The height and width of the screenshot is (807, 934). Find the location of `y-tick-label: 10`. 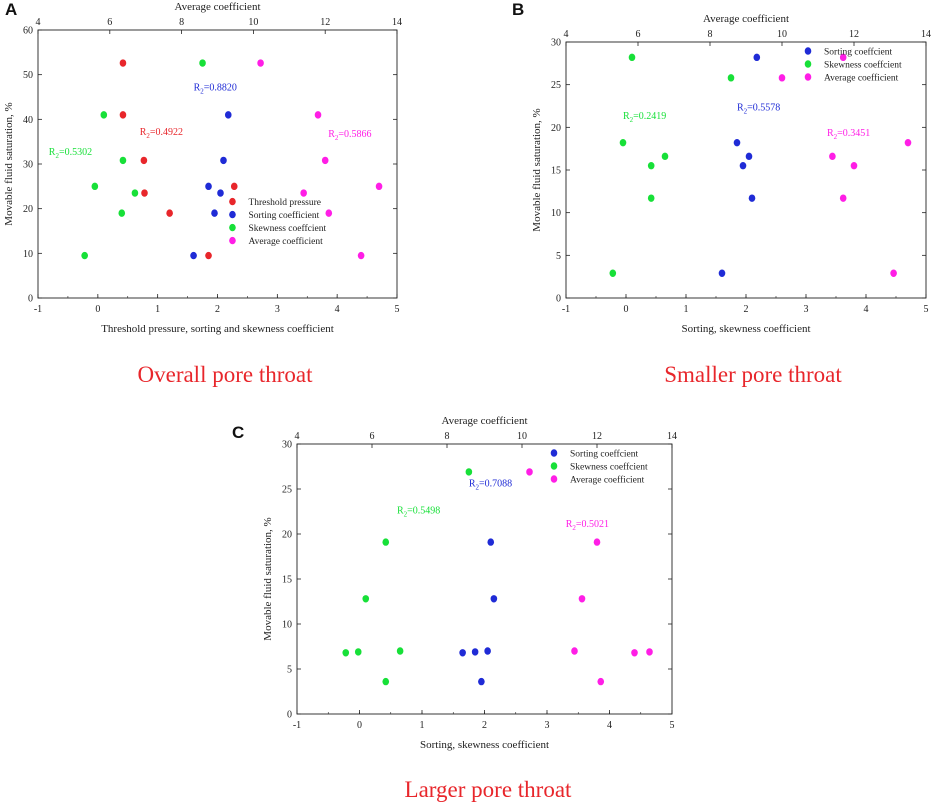

y-tick-label: 10 is located at coordinates (28, 254).